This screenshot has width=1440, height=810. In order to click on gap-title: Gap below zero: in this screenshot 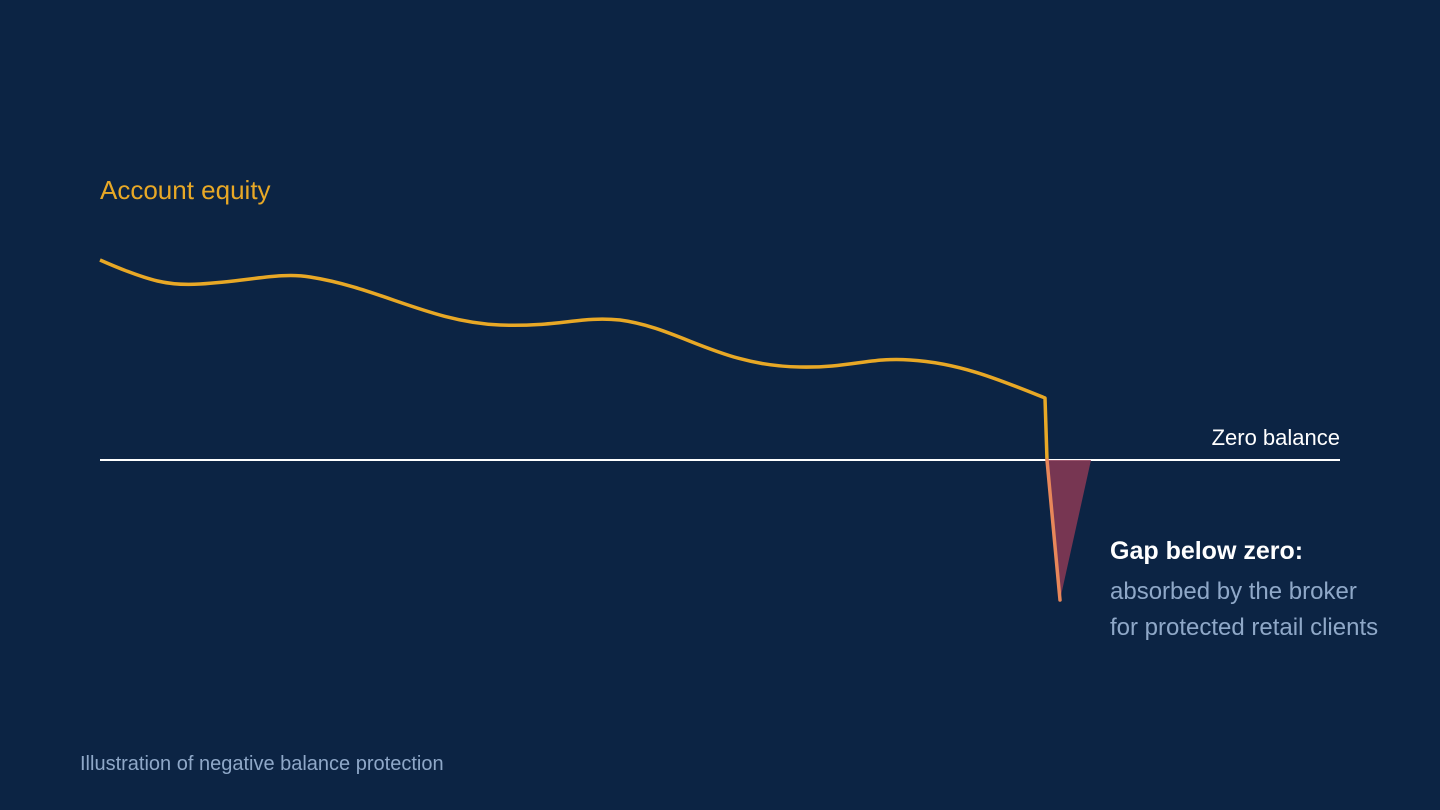, I will do `click(1206, 551)`.